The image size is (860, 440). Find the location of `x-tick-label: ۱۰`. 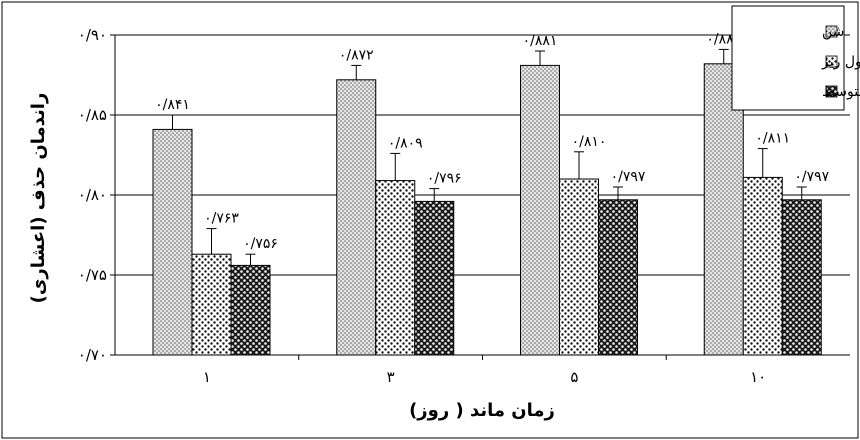

x-tick-label: ۱۰ is located at coordinates (758, 377).